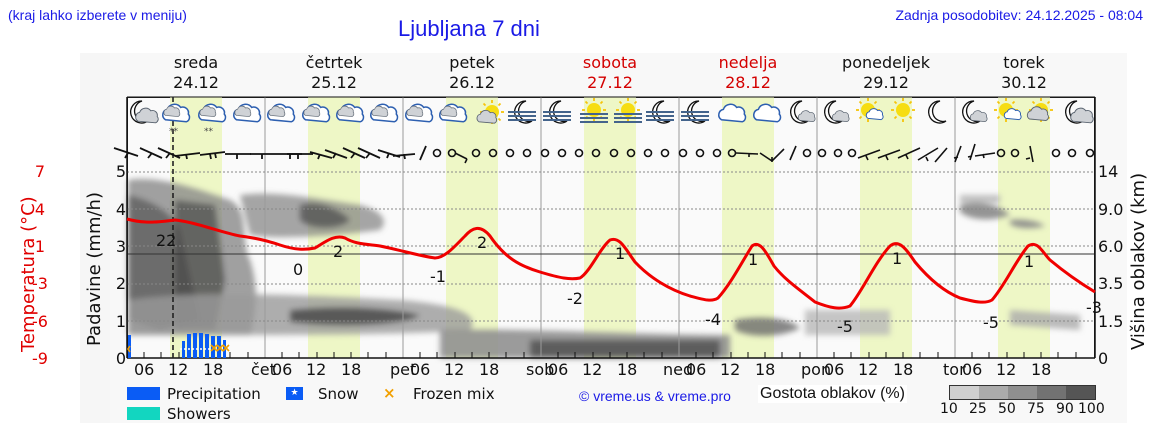 This screenshot has height=443, width=1152. Describe the element at coordinates (120, 321) in the screenshot. I see `precip-tick: 1` at that location.